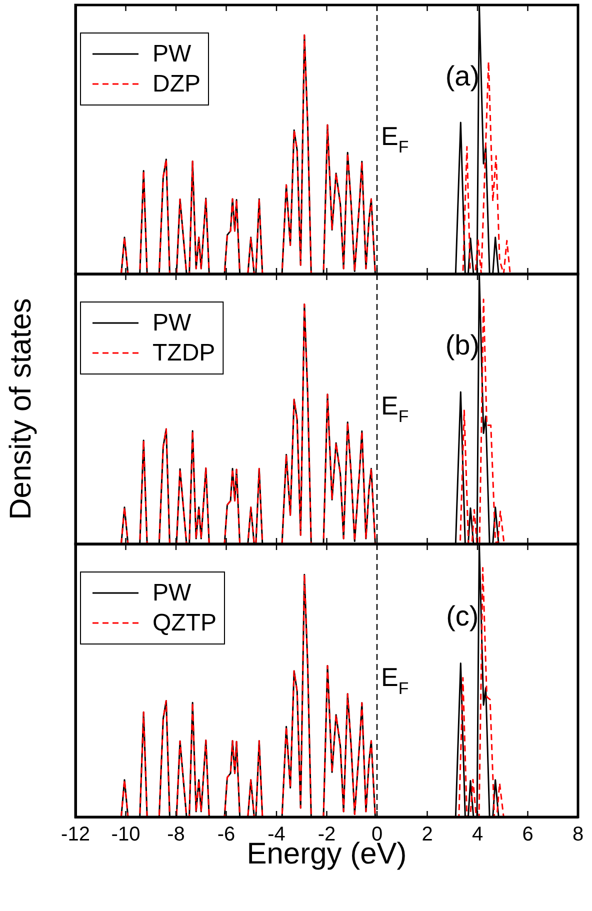 This screenshot has width=592, height=911. What do you see at coordinates (176, 84) in the screenshot?
I see `legend-label: DZP` at bounding box center [176, 84].